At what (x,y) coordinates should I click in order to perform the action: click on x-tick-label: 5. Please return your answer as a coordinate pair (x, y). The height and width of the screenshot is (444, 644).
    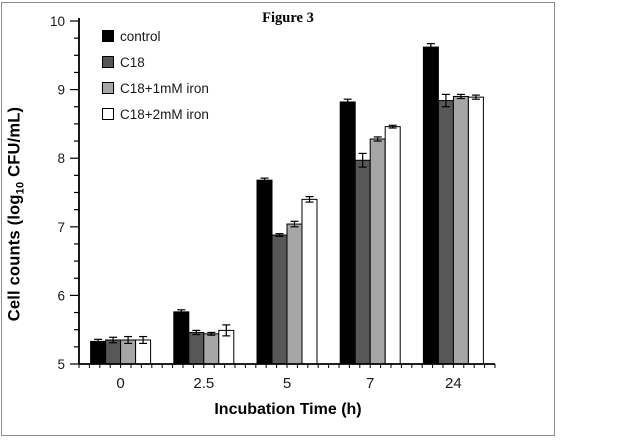
    Looking at the image, I should click on (287, 383).